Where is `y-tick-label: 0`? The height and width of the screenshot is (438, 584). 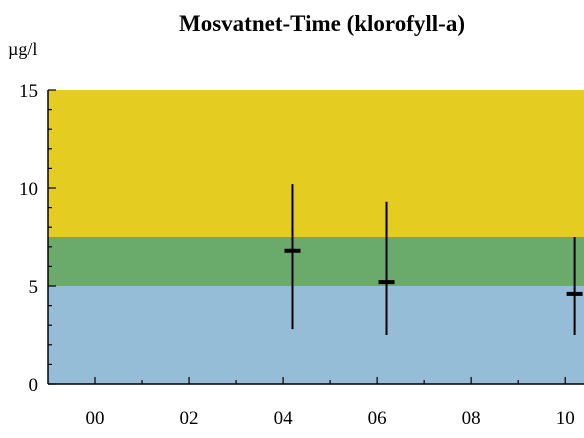 y-tick-label: 0 is located at coordinates (34, 385).